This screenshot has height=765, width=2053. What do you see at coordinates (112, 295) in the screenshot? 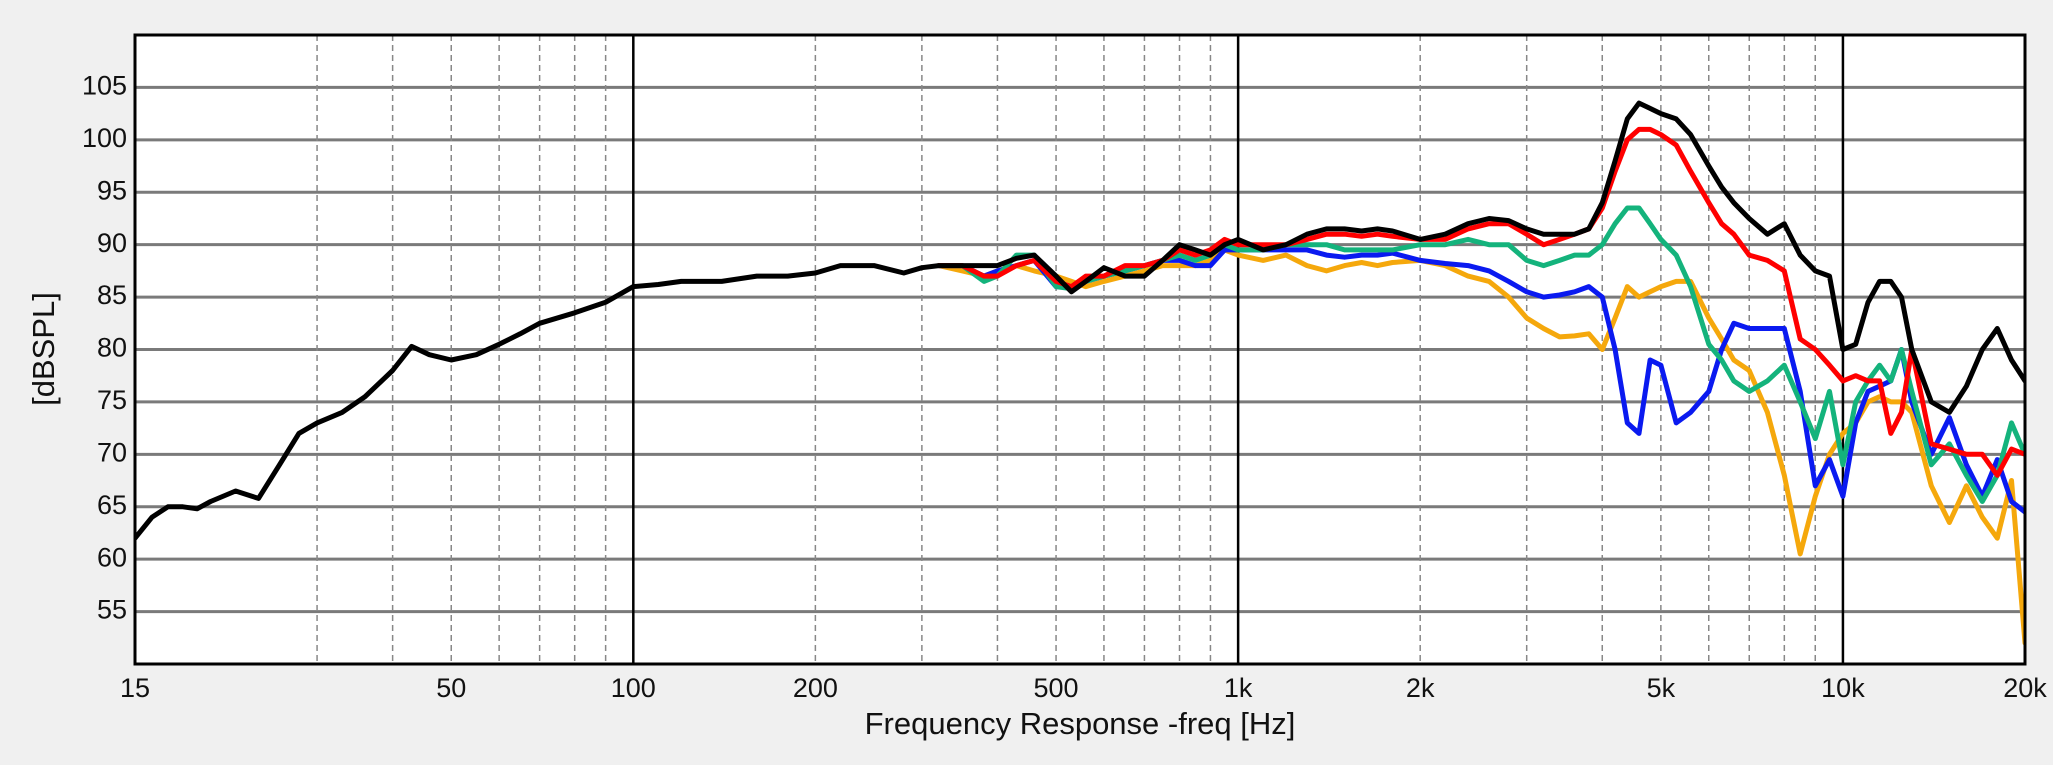
I see `y-tick-label: 85` at bounding box center [112, 295].